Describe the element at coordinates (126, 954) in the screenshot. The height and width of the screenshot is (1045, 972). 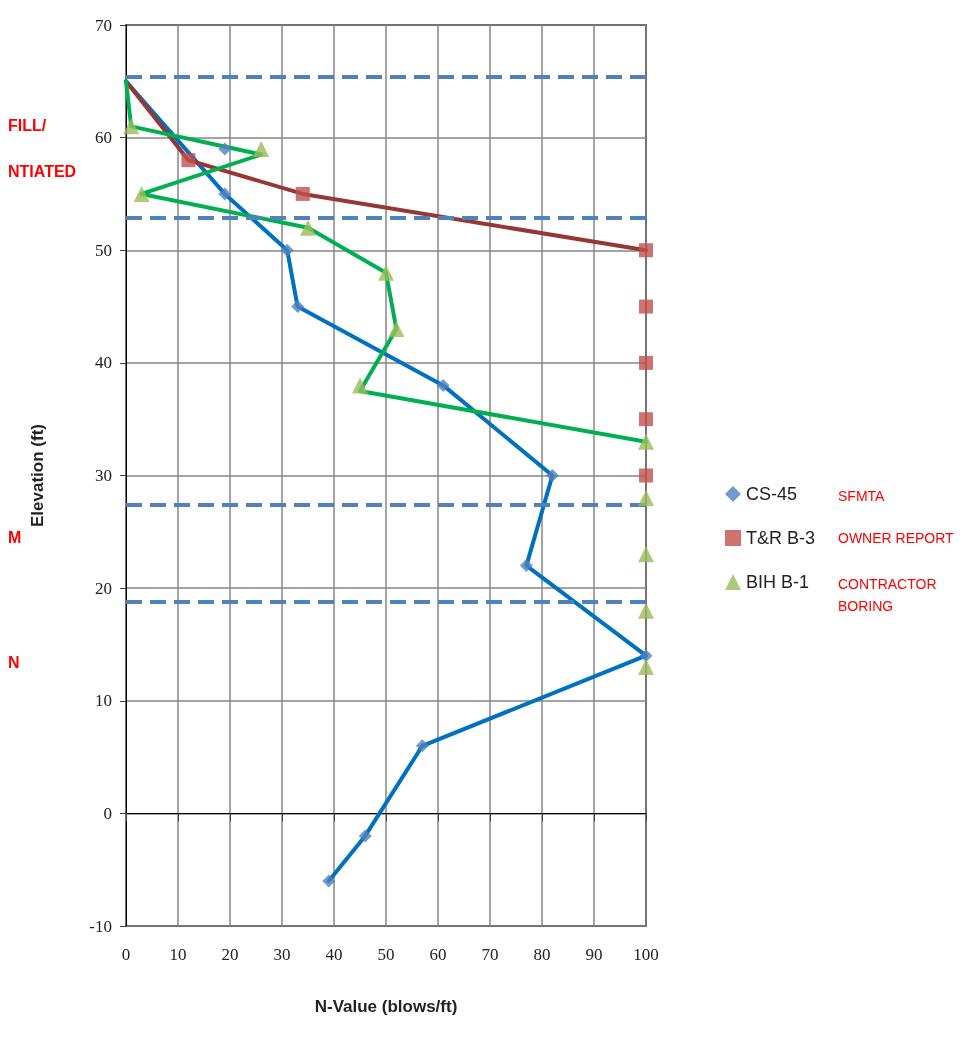
I see `x-tick-label: 0` at that location.